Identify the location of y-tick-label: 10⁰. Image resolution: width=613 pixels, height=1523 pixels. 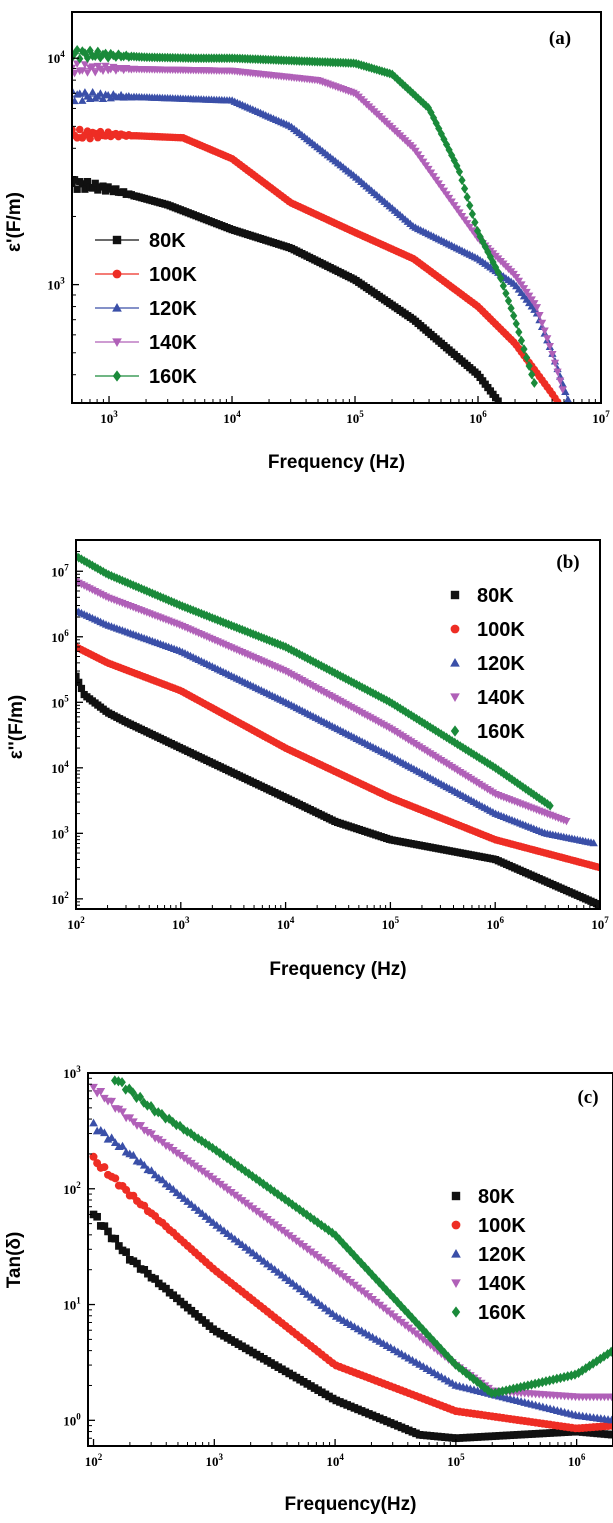
(72, 1419).